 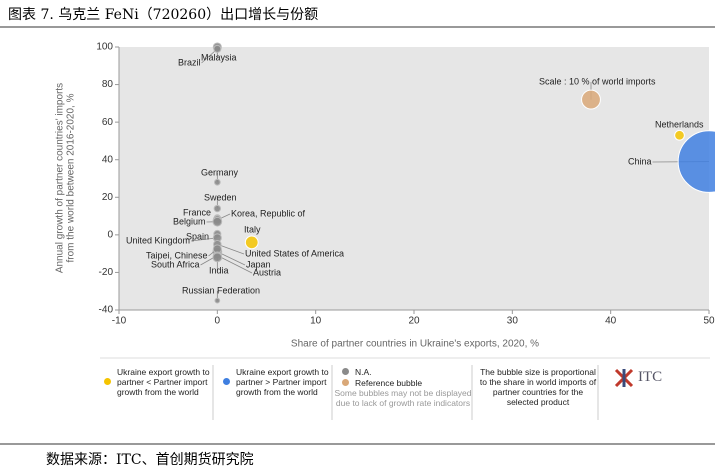 I want to click on point-label: Italy, so click(x=252, y=229).